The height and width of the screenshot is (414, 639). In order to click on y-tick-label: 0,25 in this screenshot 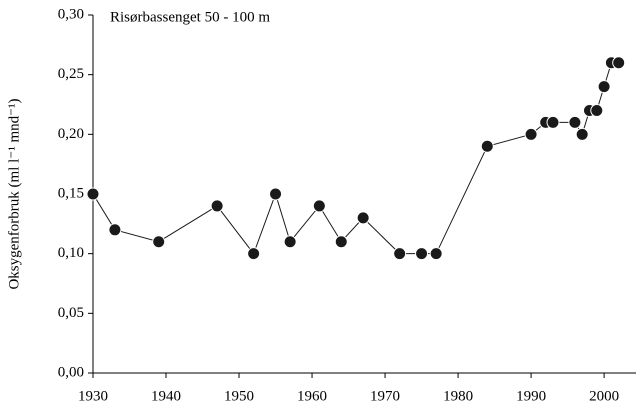, I will do `click(71, 74)`.